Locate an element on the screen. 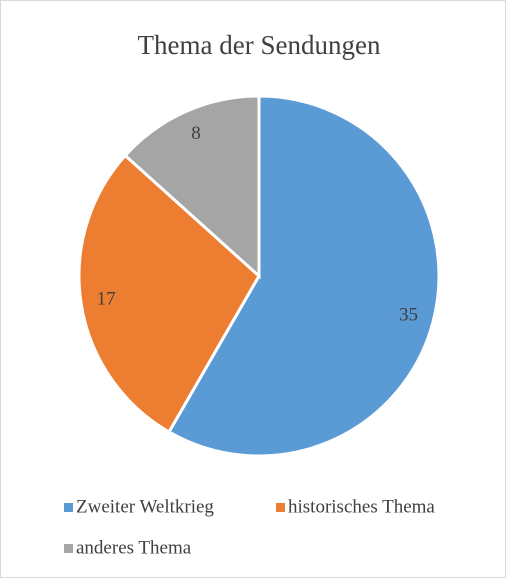  legend-label: Zweiter Weltkrieg is located at coordinates (145, 506).